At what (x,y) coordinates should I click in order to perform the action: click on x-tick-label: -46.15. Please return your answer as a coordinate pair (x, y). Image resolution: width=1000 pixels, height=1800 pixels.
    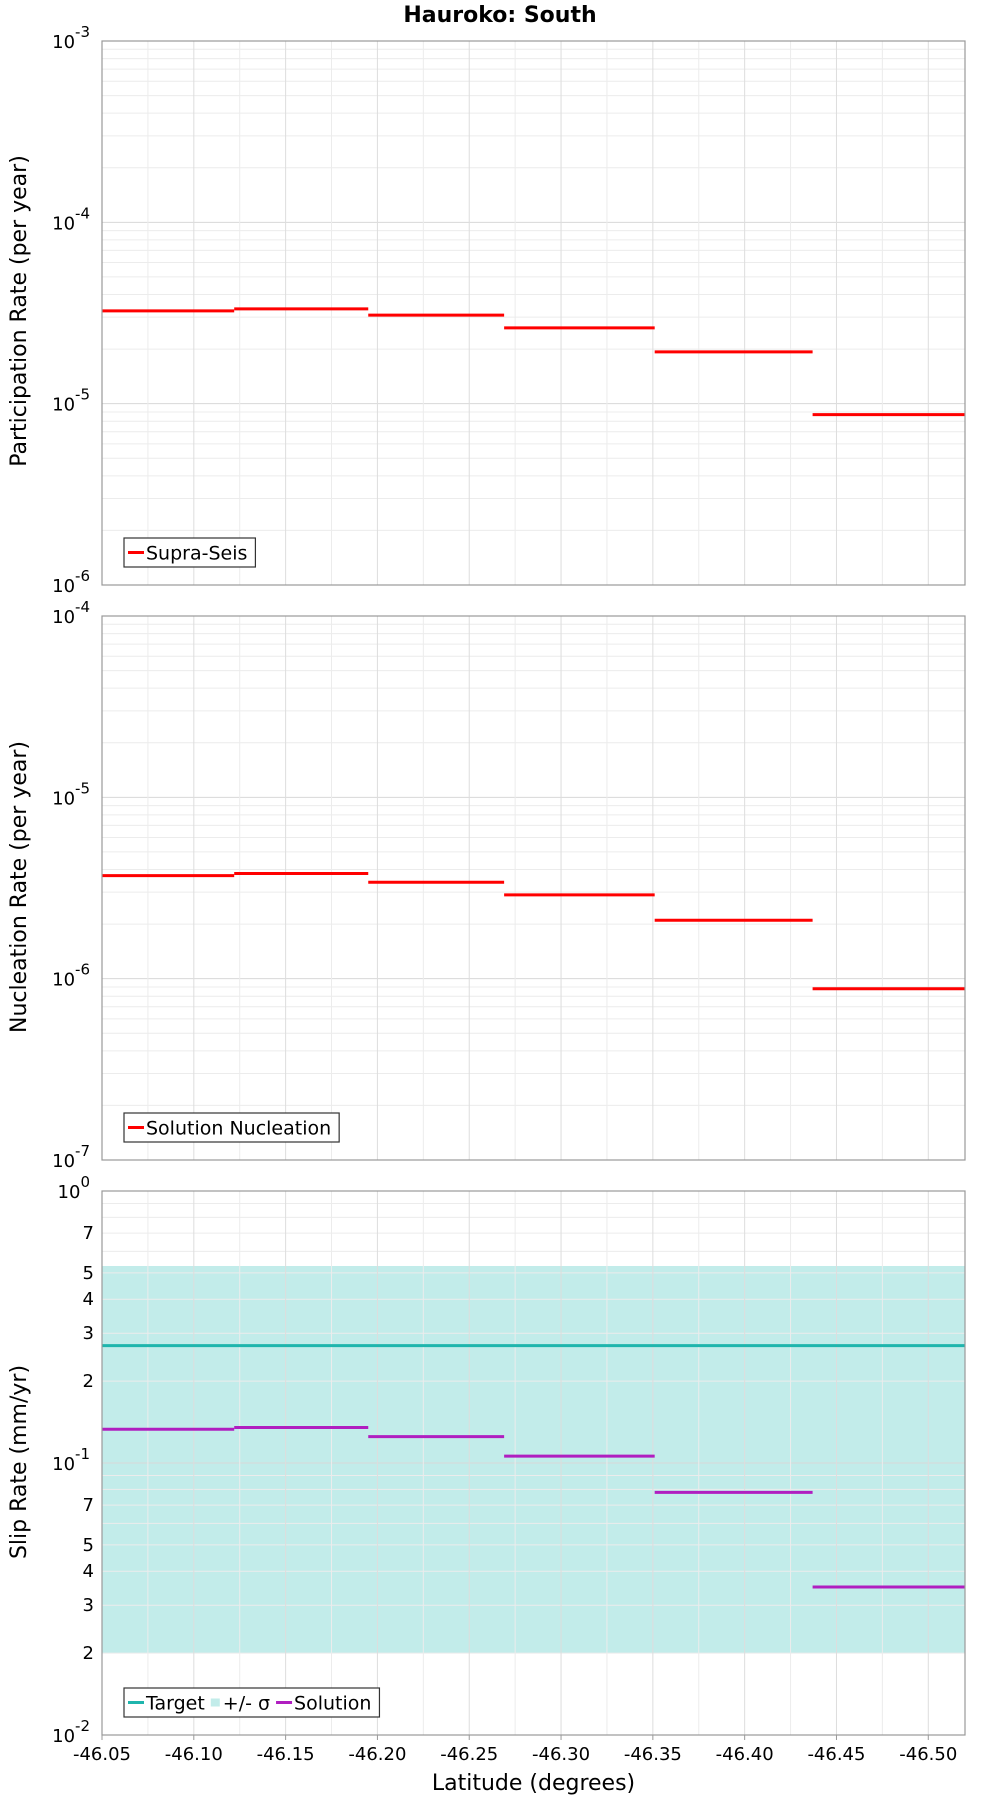
    Looking at the image, I should click on (286, 1754).